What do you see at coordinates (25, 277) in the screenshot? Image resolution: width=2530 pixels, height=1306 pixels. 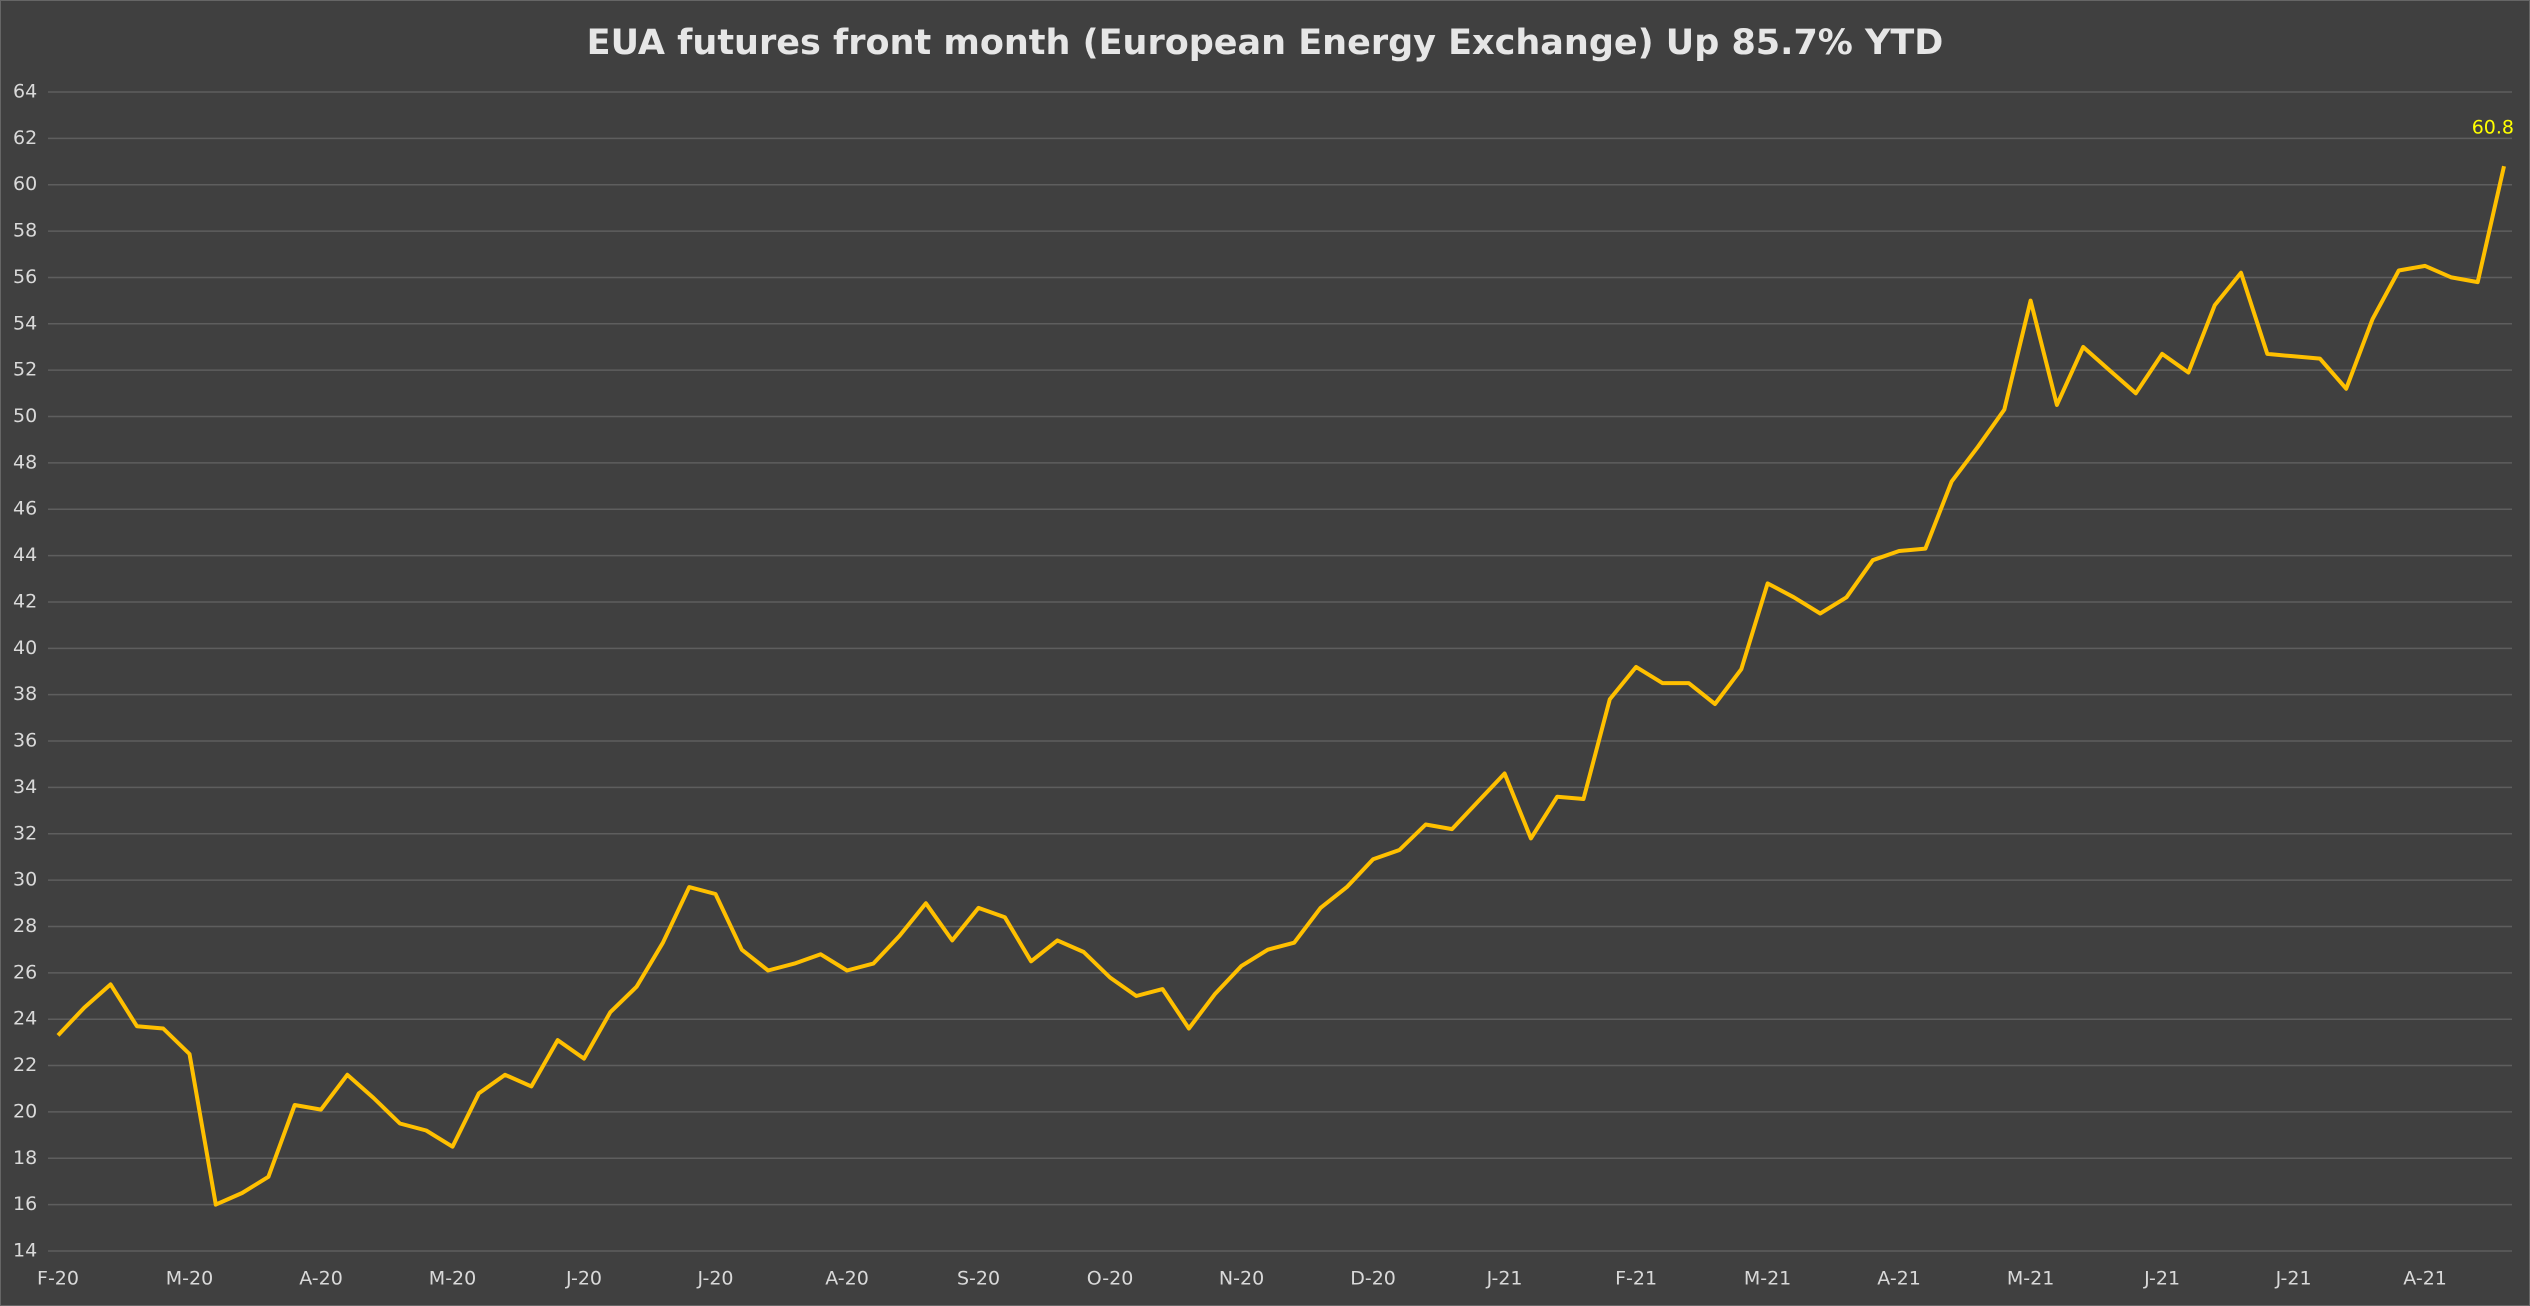 I see `y-tick-label: 56` at bounding box center [25, 277].